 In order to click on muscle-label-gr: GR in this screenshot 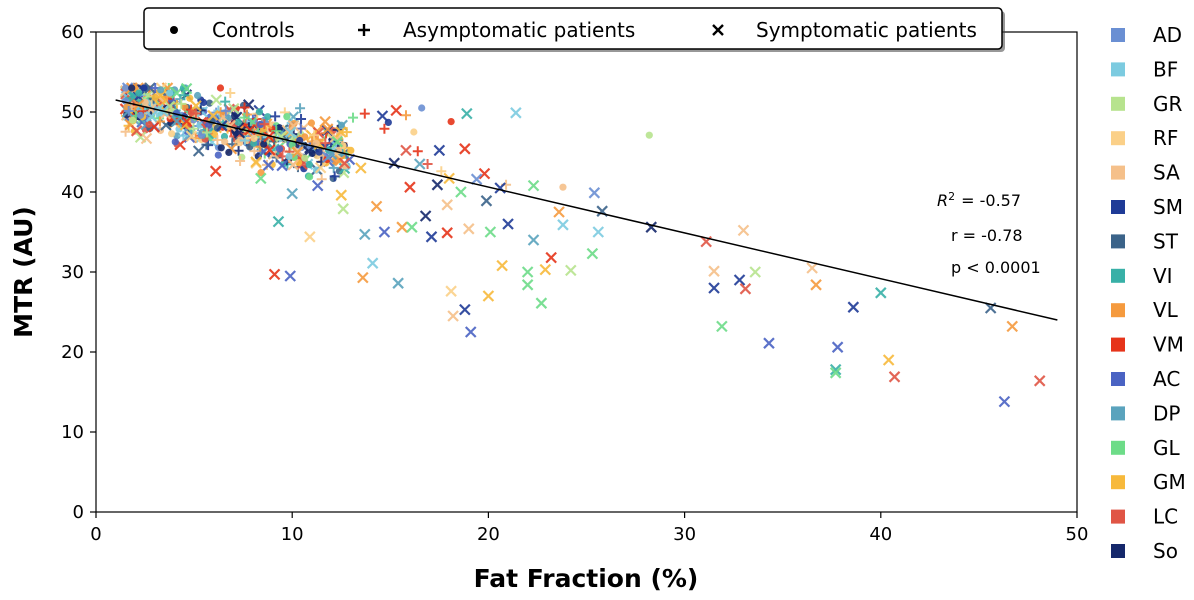, I will do `click(1167, 104)`.